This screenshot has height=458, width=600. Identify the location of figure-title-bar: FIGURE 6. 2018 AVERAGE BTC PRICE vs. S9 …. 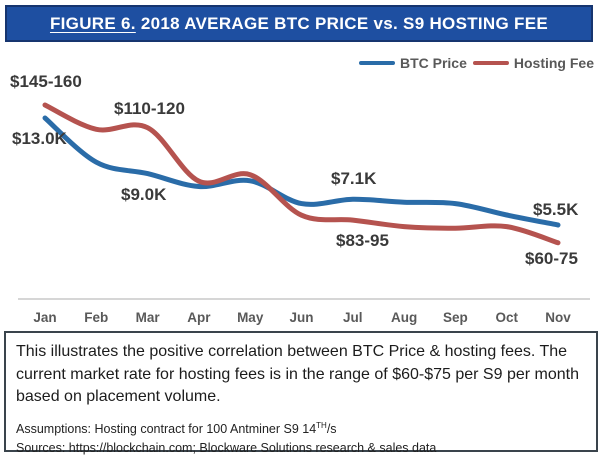
(299, 23).